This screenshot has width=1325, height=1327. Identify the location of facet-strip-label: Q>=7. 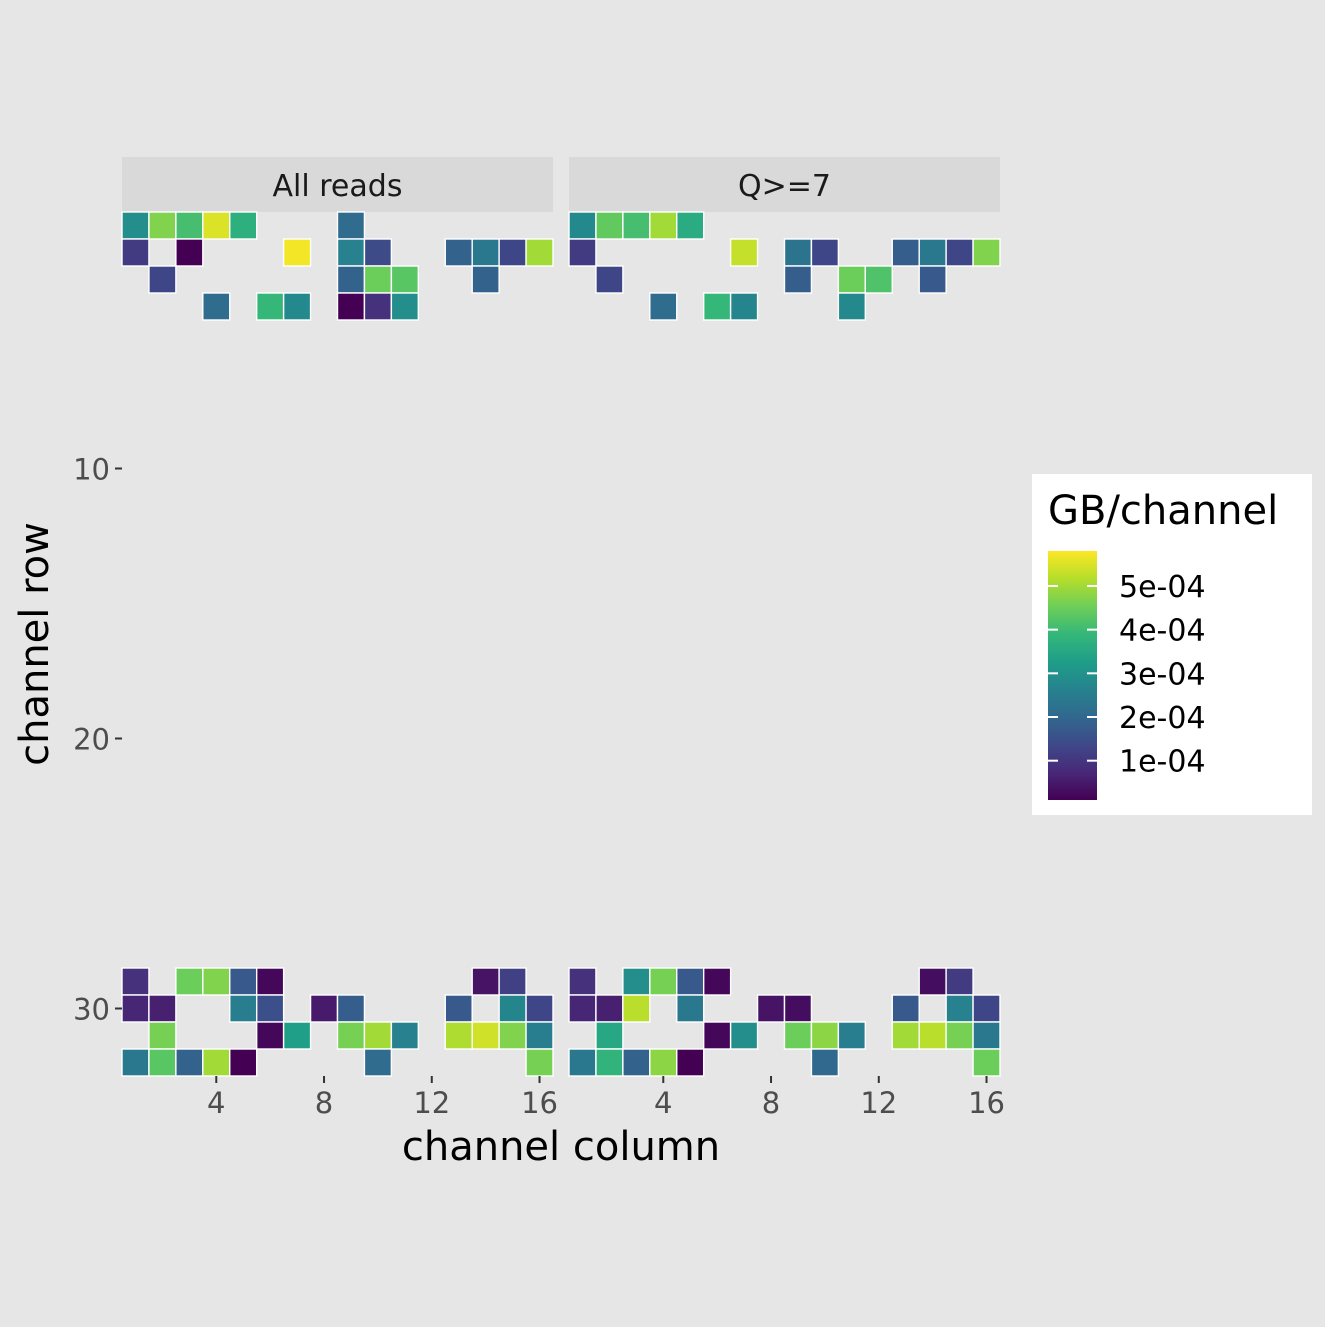
(784, 186).